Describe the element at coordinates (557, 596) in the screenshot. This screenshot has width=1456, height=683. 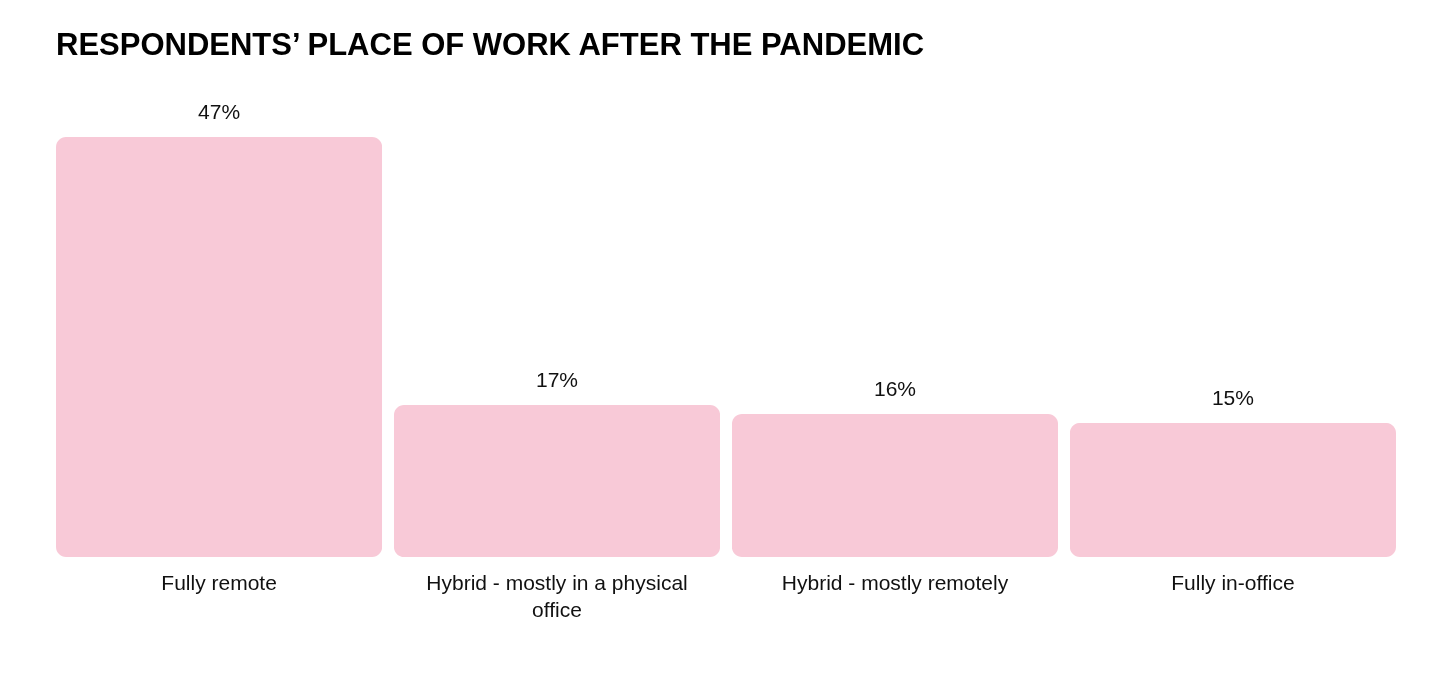
I see `x-tick-label: Hybrid - mostly in a physical office` at that location.